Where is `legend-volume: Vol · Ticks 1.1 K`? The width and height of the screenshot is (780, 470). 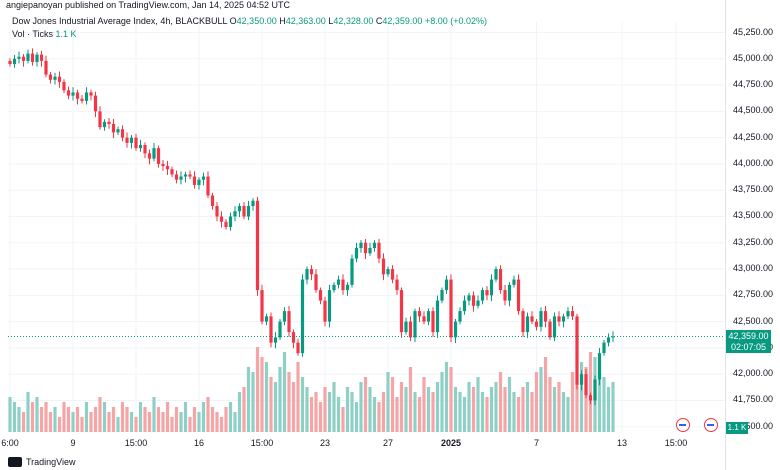 legend-volume: Vol · Ticks 1.1 K is located at coordinates (44, 34).